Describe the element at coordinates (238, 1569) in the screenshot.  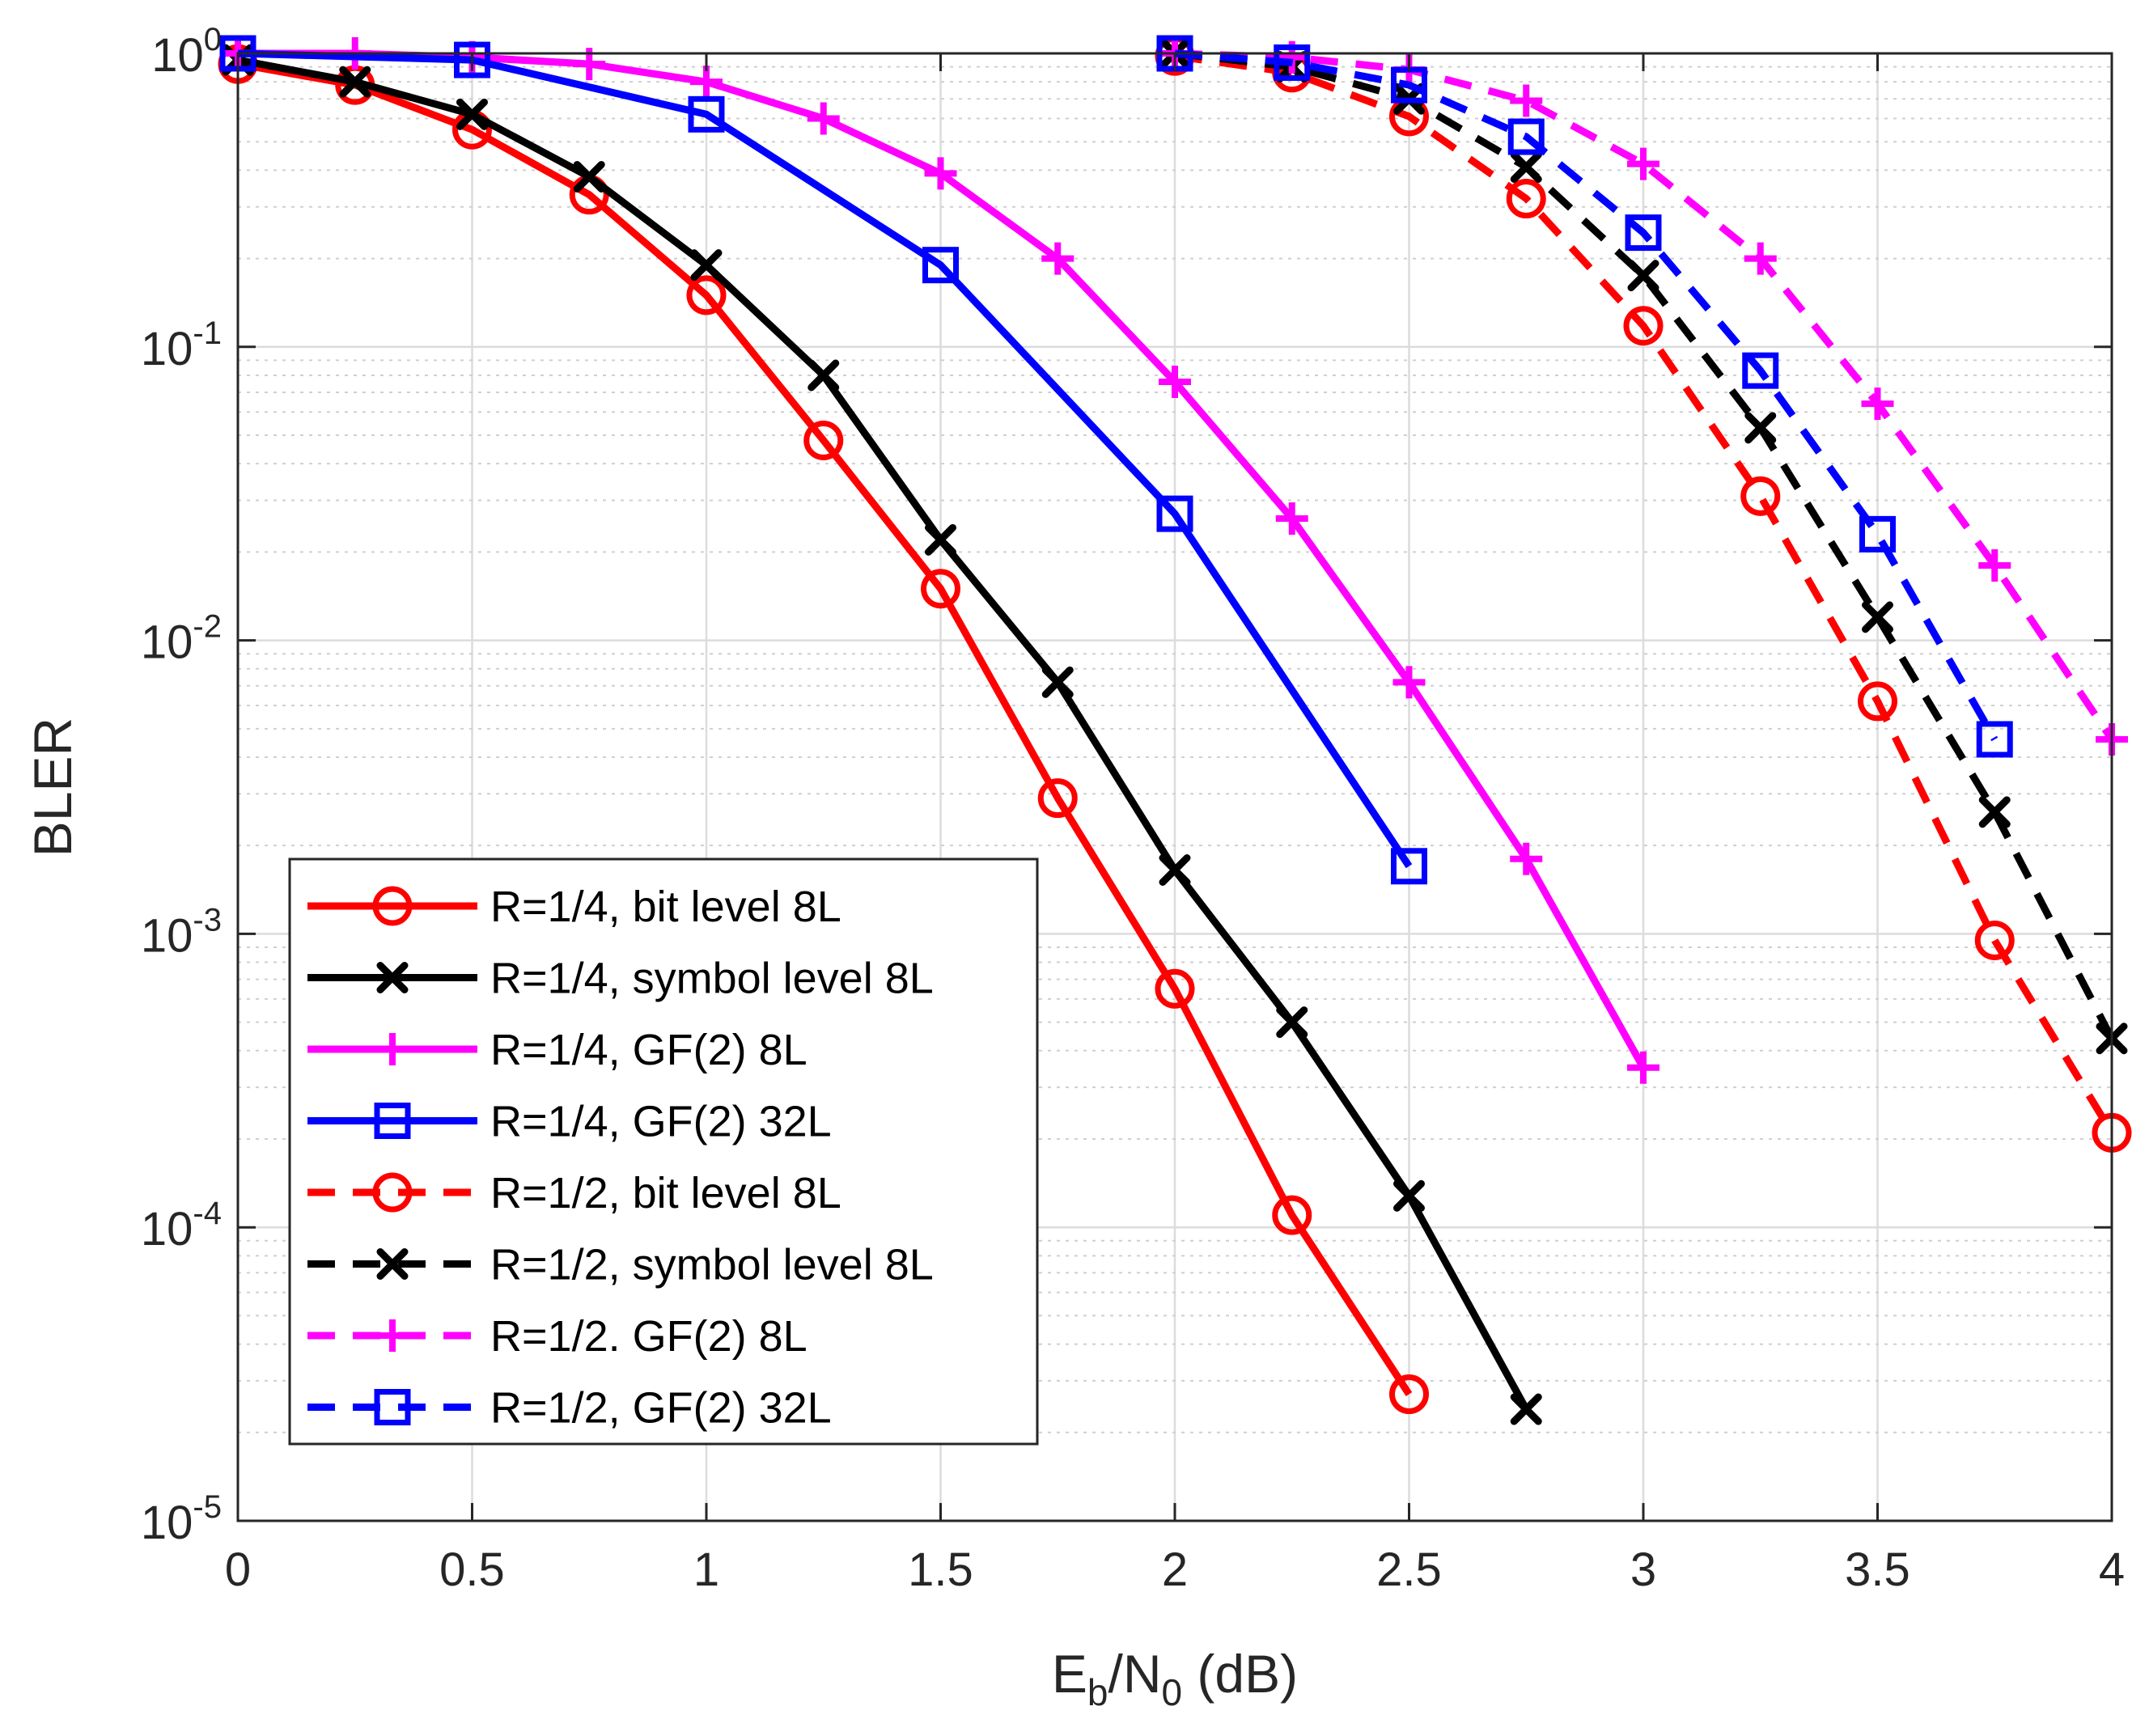
I see `x-tick-label: 0` at that location.